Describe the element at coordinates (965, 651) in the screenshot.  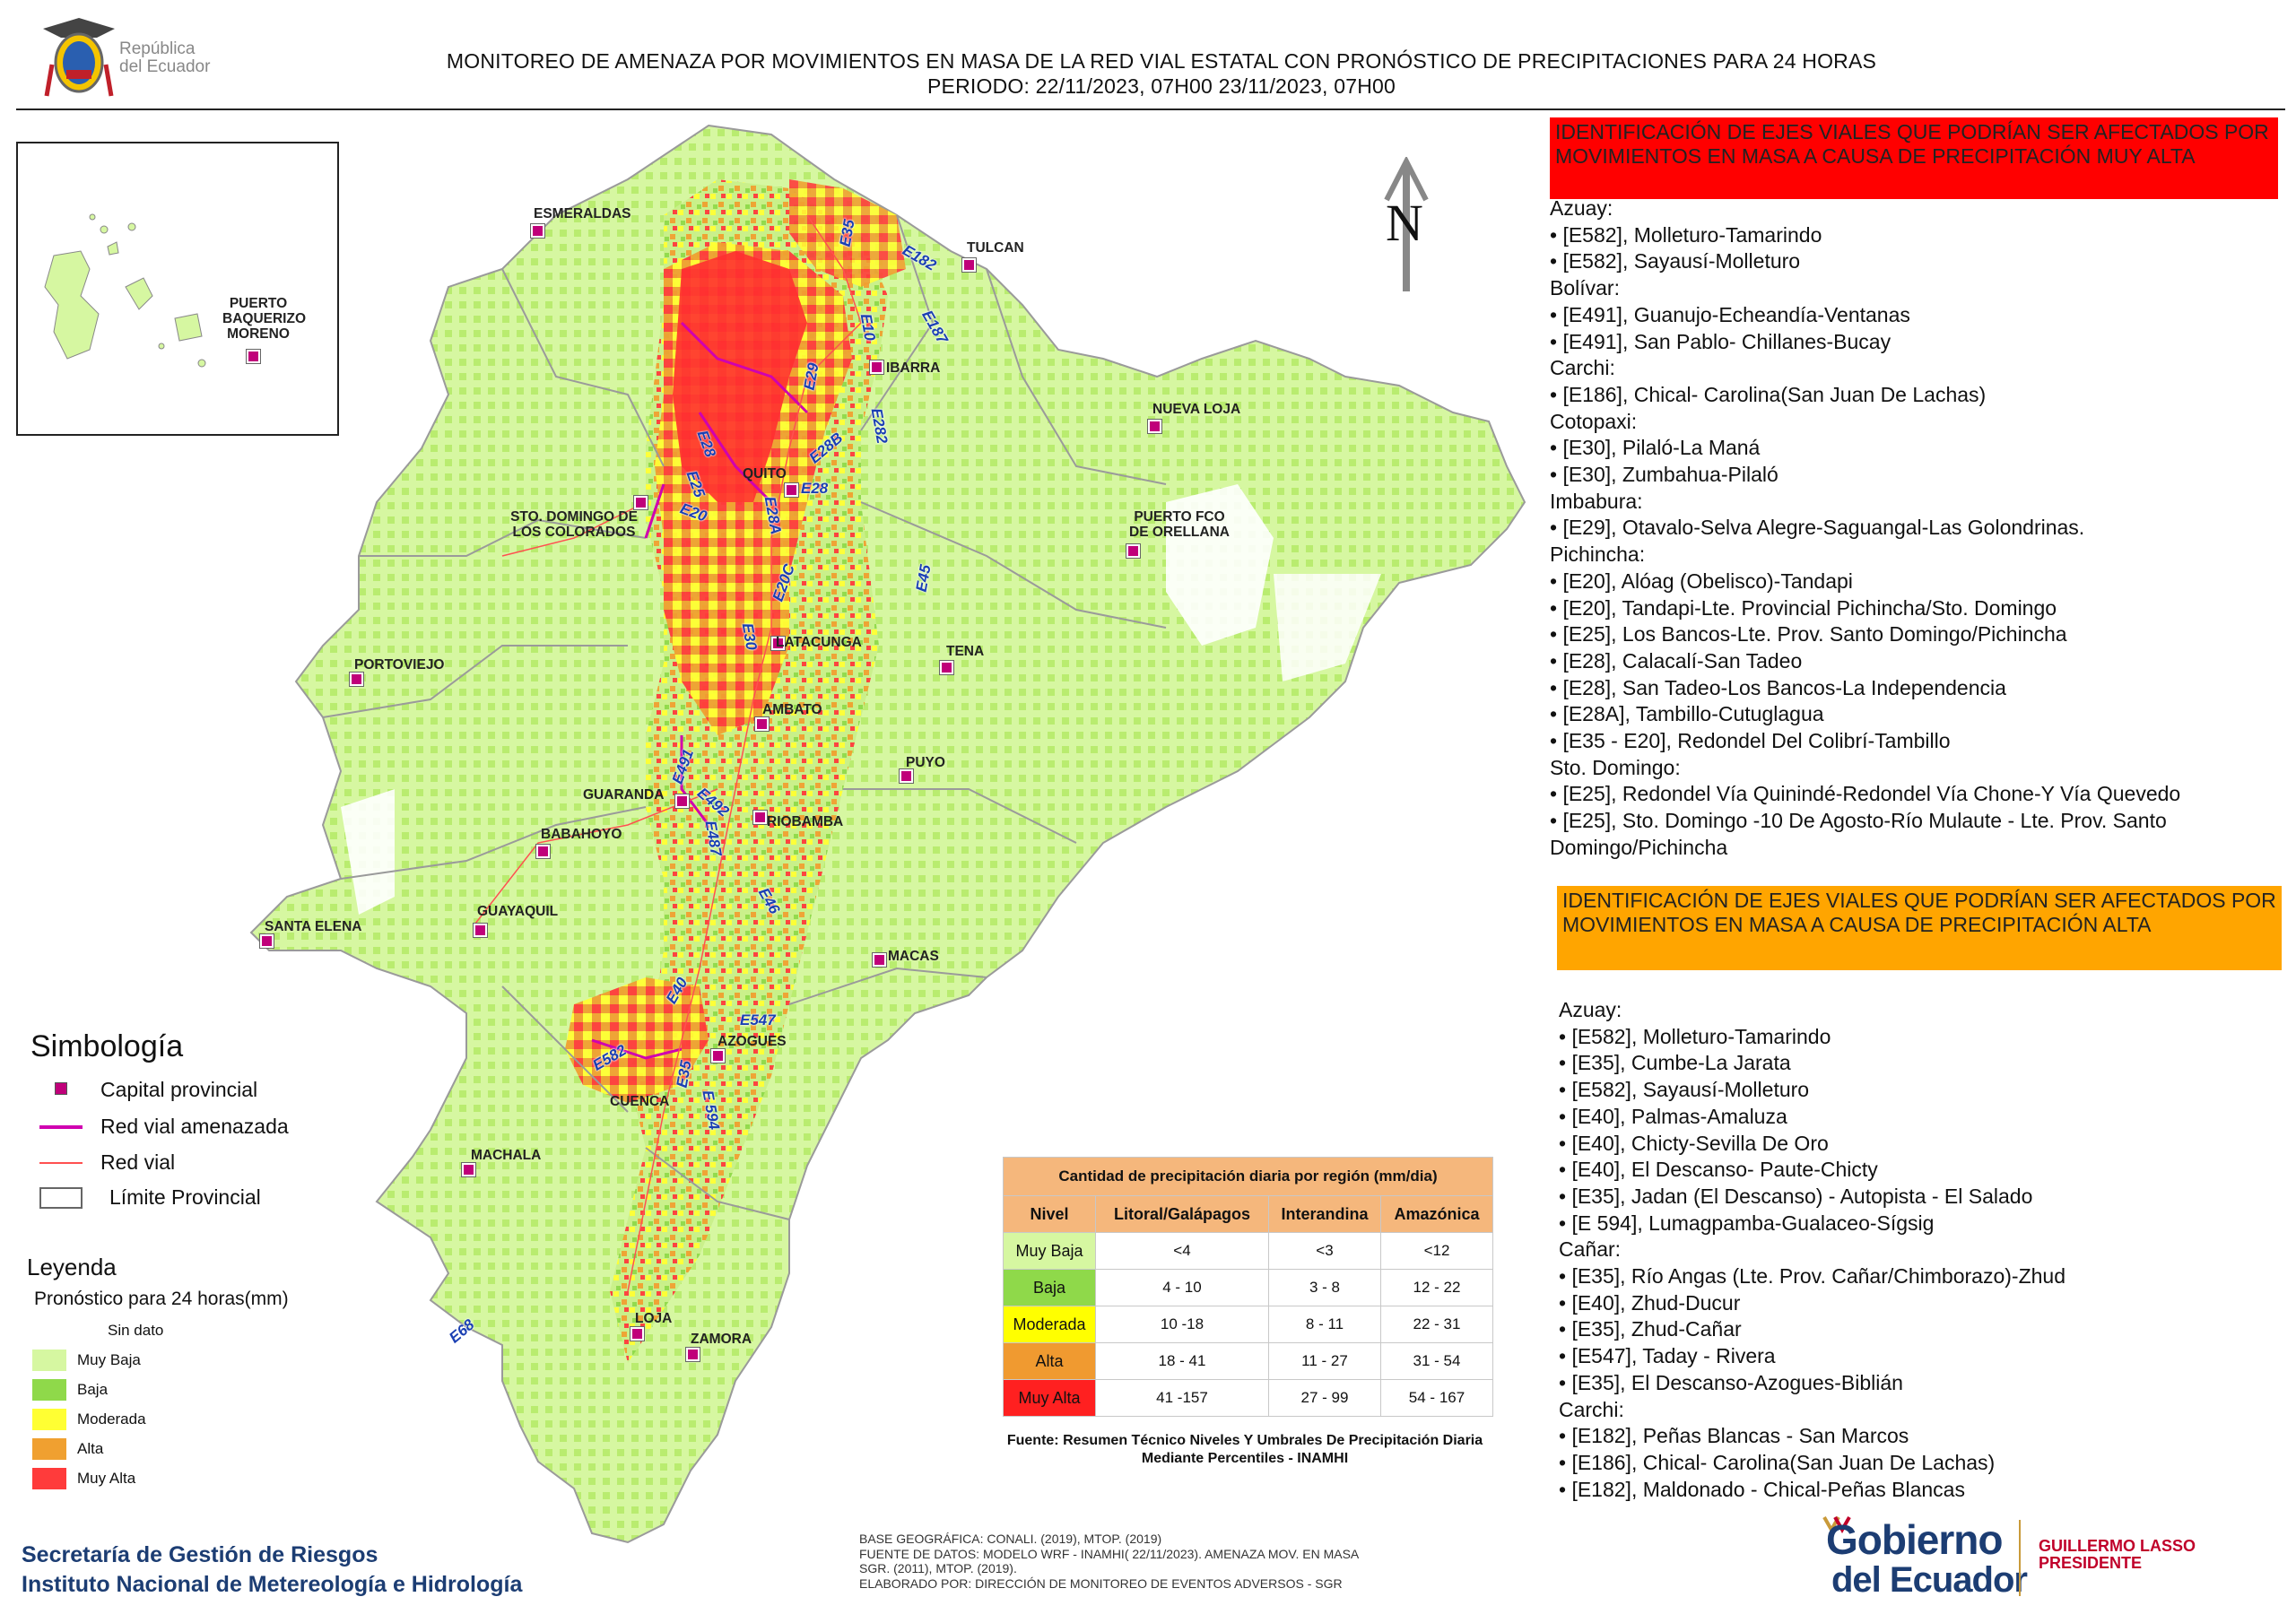
I see `city-label-tena: TENA` at that location.